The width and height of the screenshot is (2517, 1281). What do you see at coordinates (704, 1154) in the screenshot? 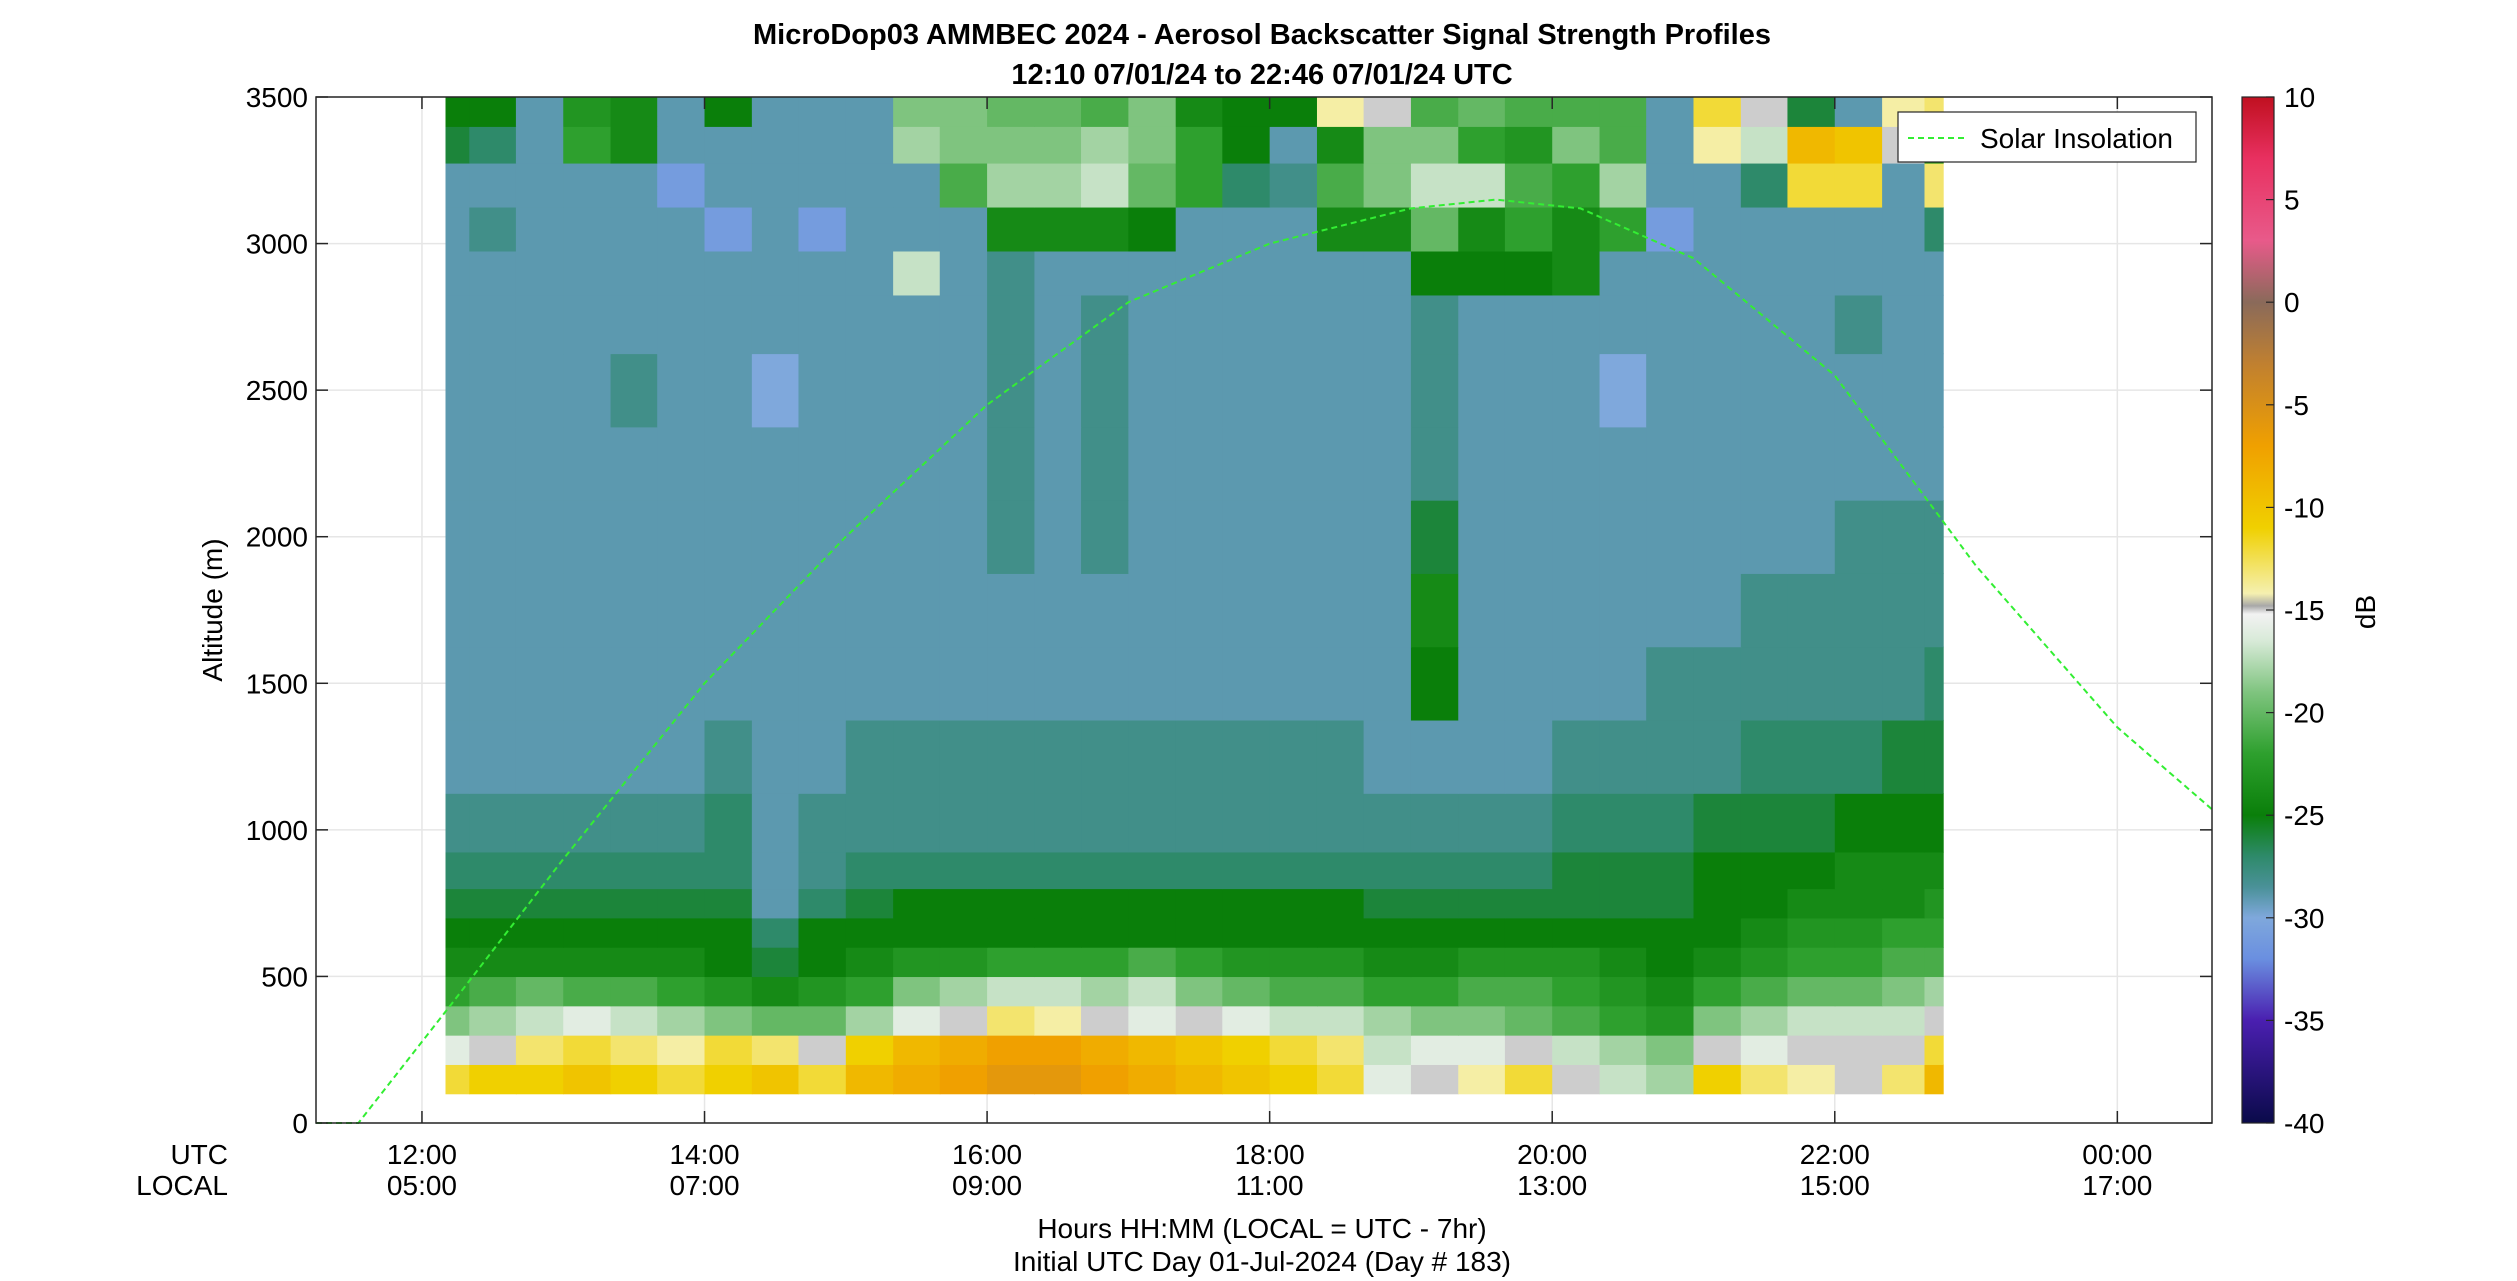
I see `x-tick-label-utc: 14:00` at bounding box center [704, 1154].